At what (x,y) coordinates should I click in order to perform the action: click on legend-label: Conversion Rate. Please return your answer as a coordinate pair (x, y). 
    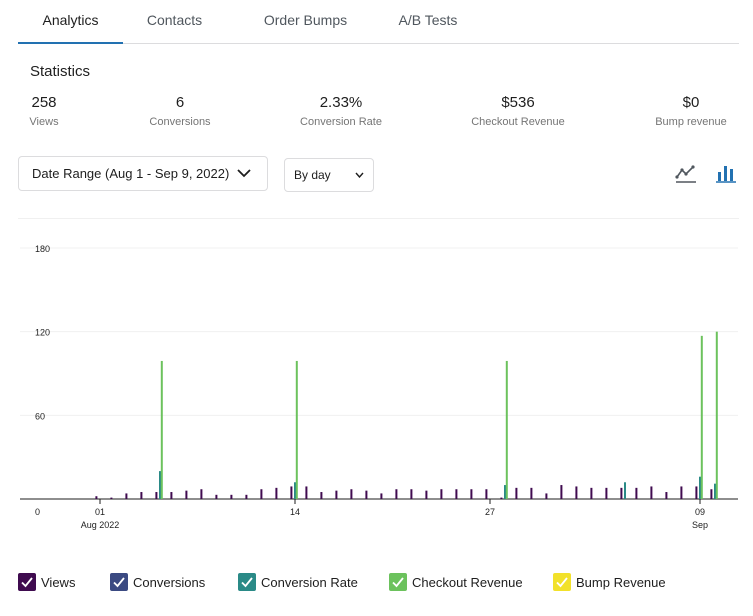
    Looking at the image, I should click on (309, 582).